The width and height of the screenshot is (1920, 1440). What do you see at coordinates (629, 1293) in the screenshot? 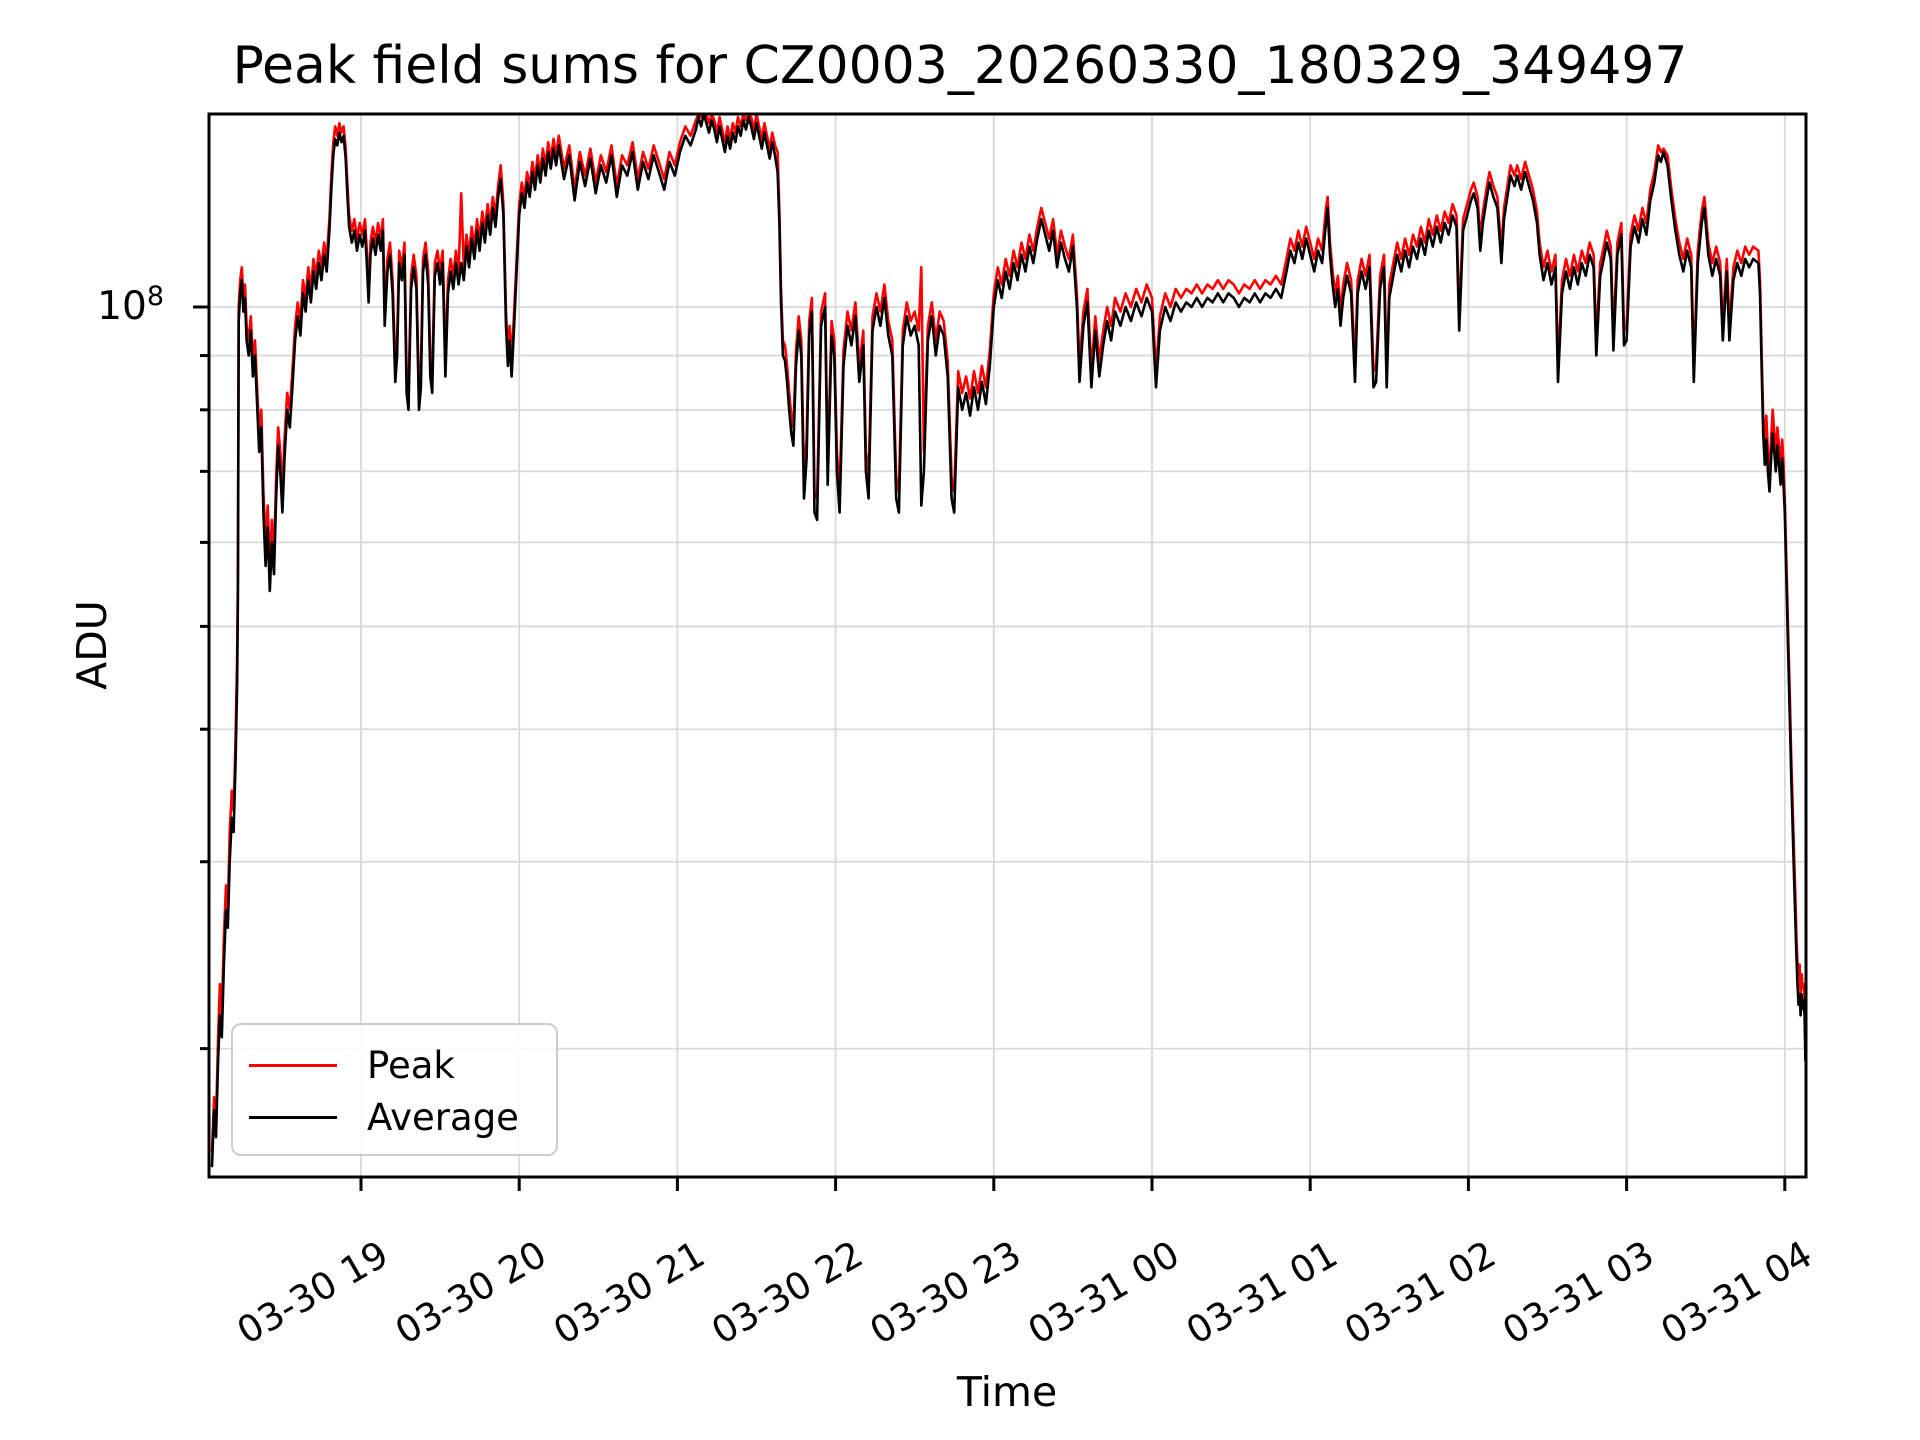
I see `x-tick-label: 03-30 21` at bounding box center [629, 1293].